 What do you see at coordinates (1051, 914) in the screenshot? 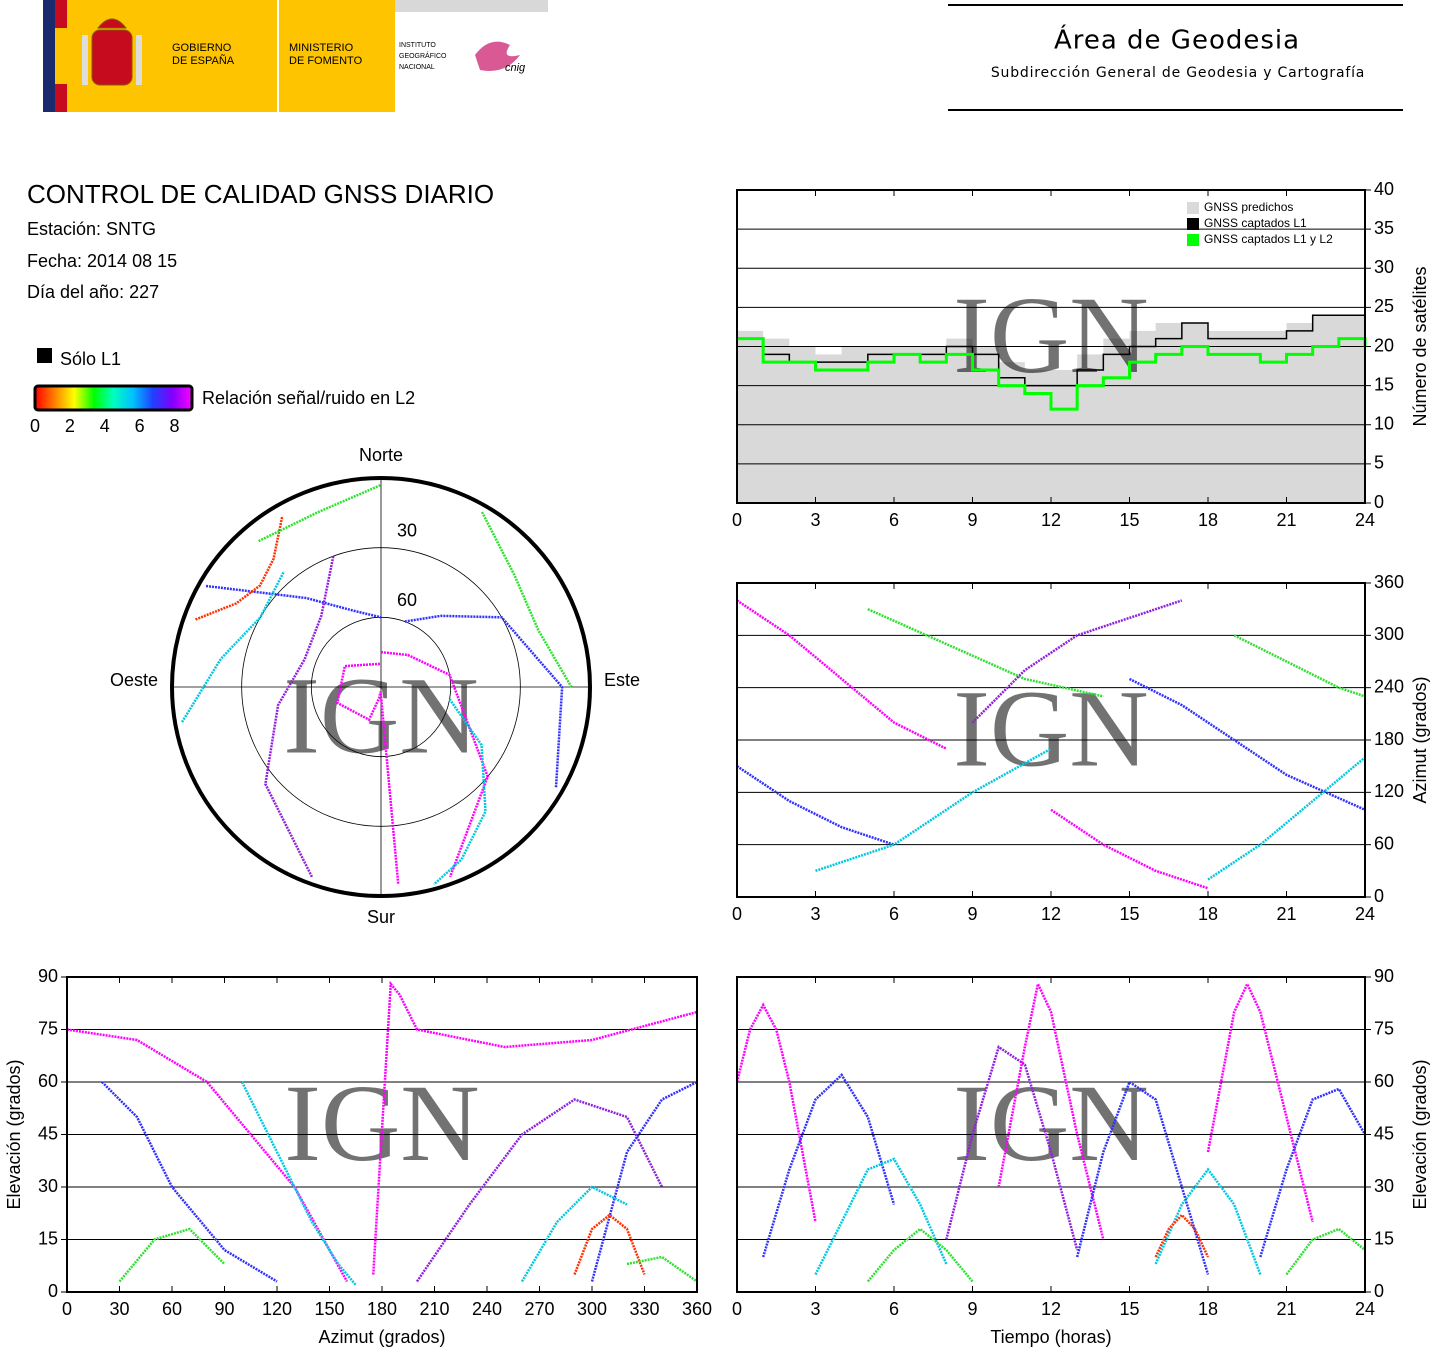
I see `x-tick-label: 12` at bounding box center [1051, 914].